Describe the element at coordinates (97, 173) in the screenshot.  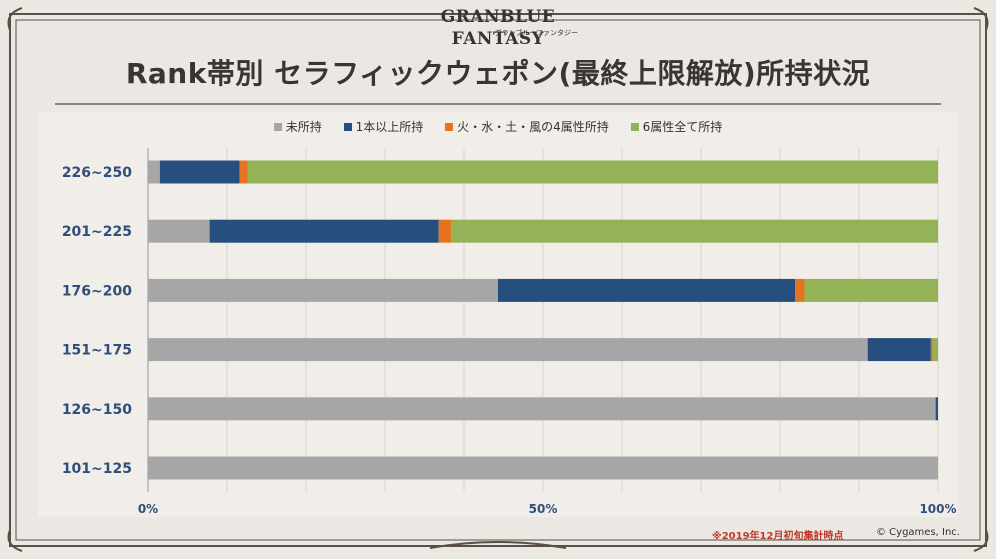
I see `category-label: 226~250` at that location.